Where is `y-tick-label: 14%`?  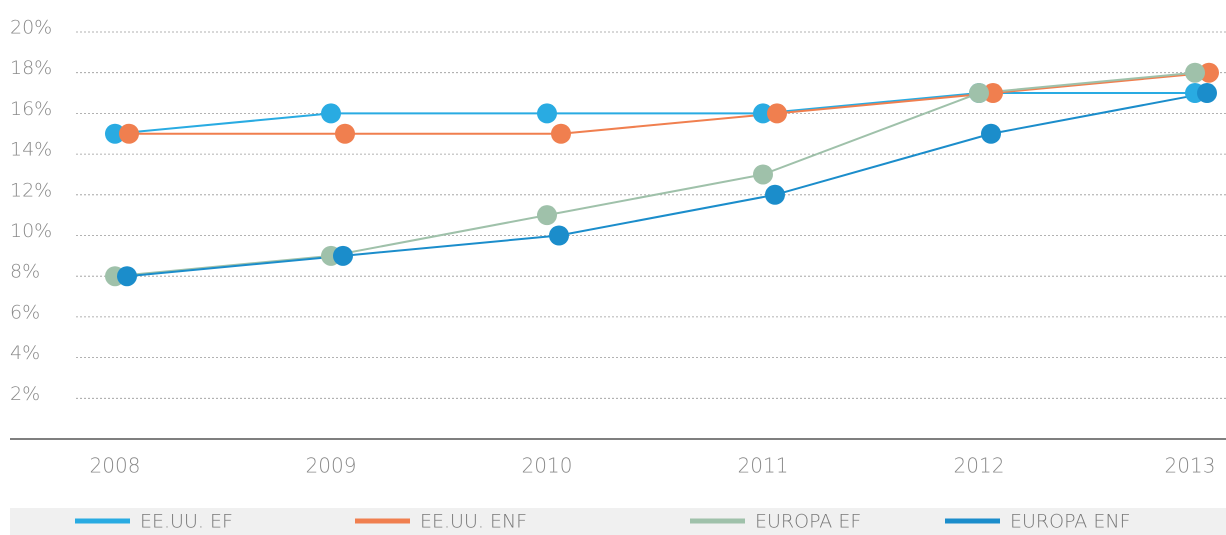 y-tick-label: 14% is located at coordinates (31, 150).